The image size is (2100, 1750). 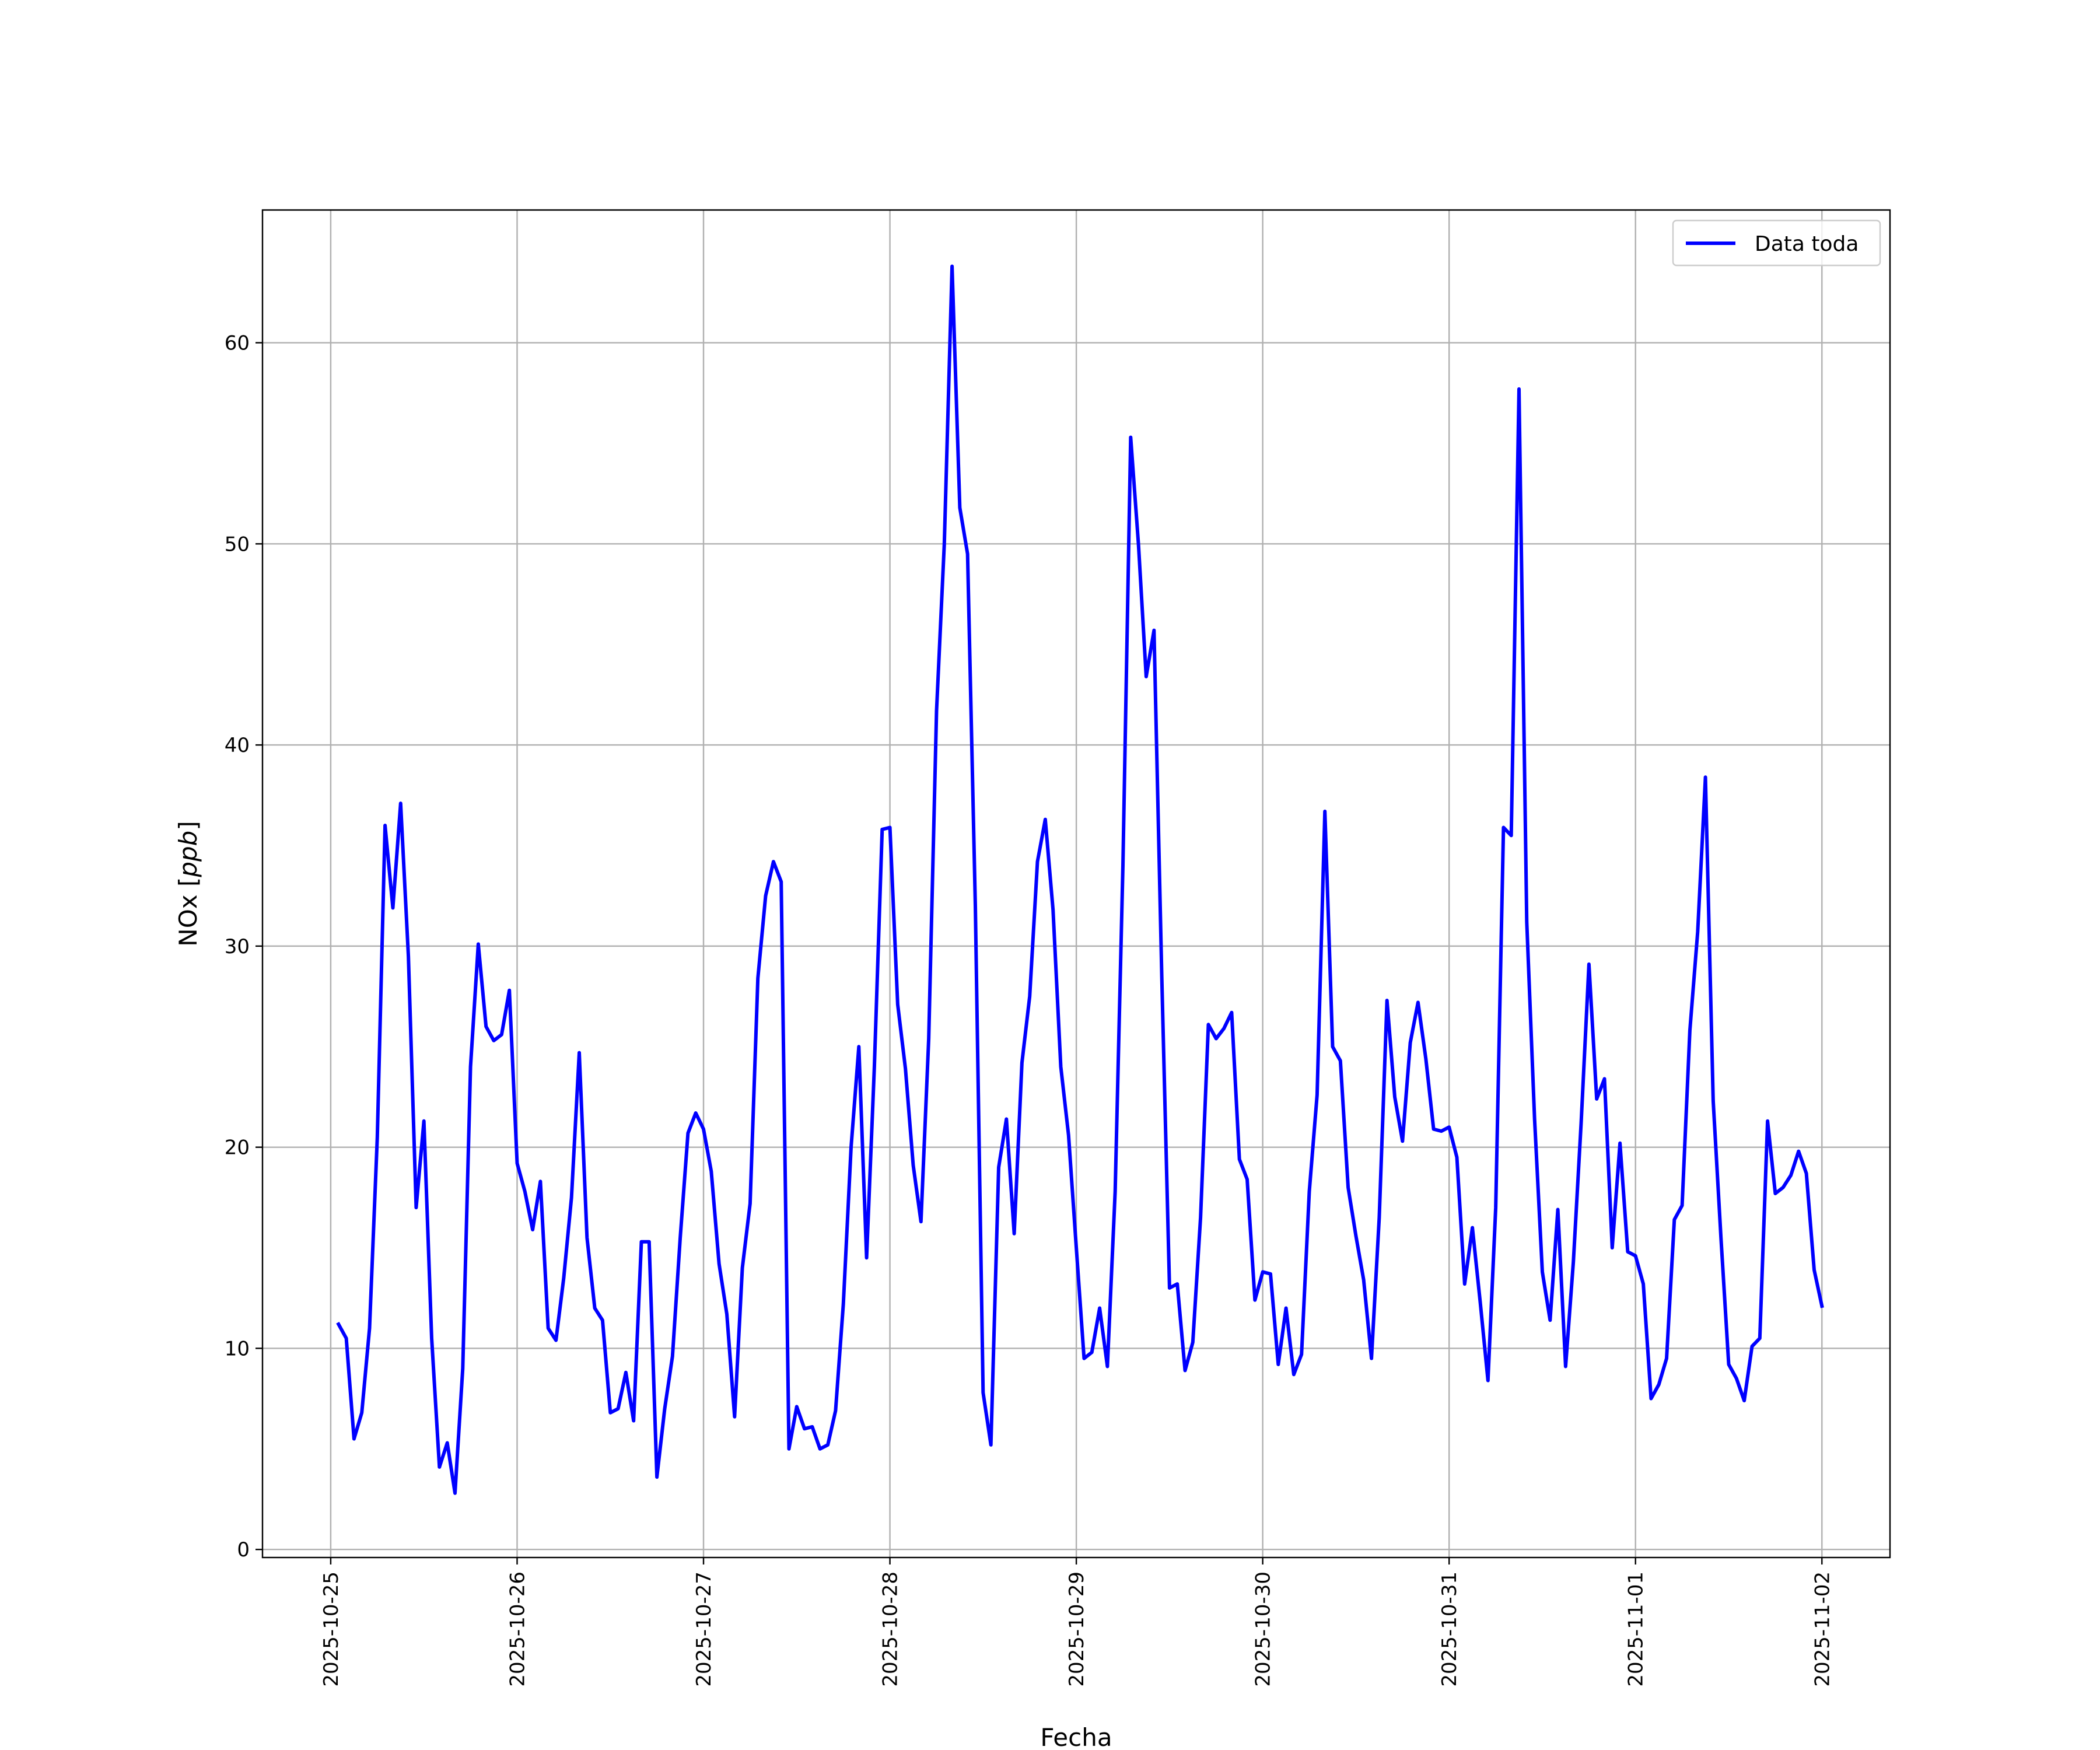 What do you see at coordinates (1636, 1629) in the screenshot?
I see `x-tick-label: 2025-11-01` at bounding box center [1636, 1629].